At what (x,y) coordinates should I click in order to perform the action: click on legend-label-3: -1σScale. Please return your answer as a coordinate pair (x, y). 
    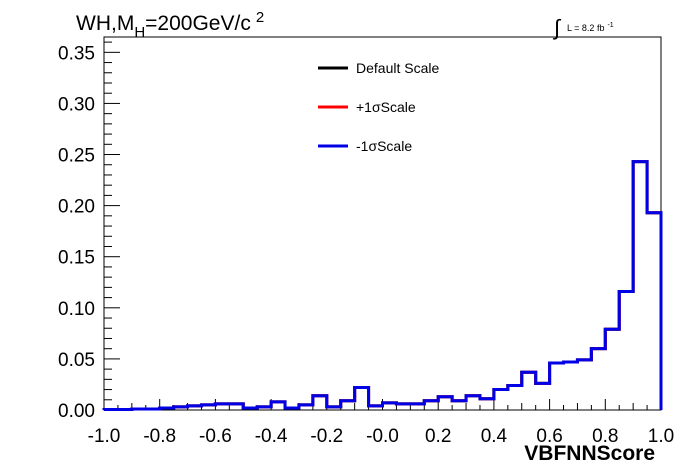
    Looking at the image, I should click on (384, 146).